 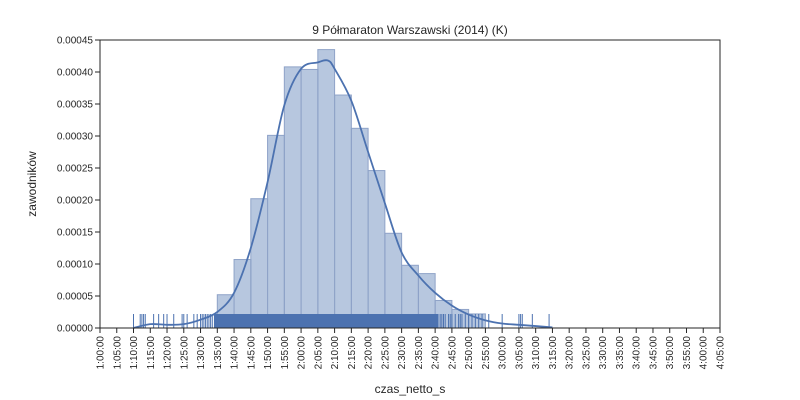 What do you see at coordinates (369, 353) in the screenshot?
I see `x-tick-label: 2:20:00` at bounding box center [369, 353].